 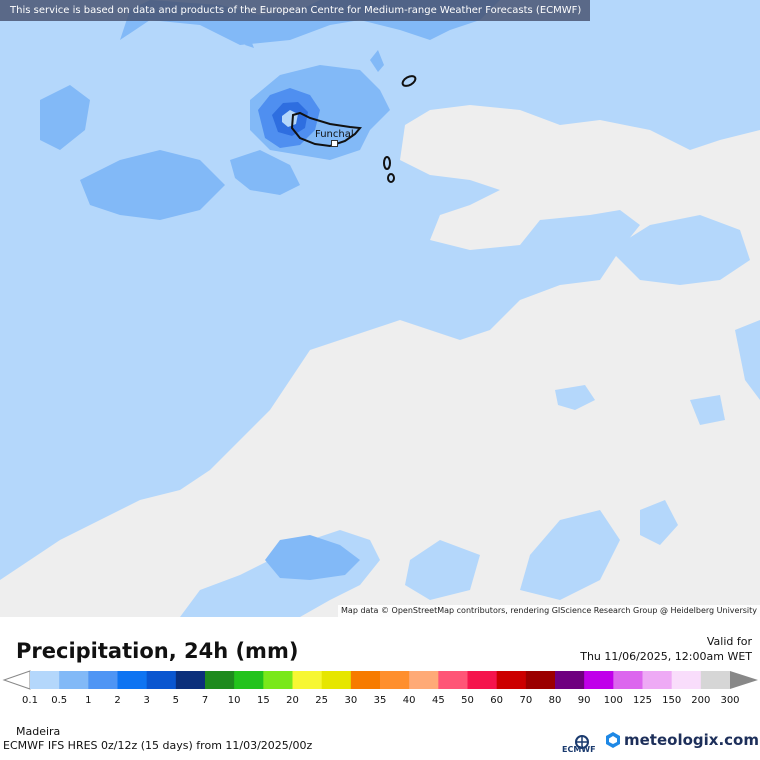 What do you see at coordinates (701, 700) in the screenshot?
I see `scale-tick-label: 200` at bounding box center [701, 700].